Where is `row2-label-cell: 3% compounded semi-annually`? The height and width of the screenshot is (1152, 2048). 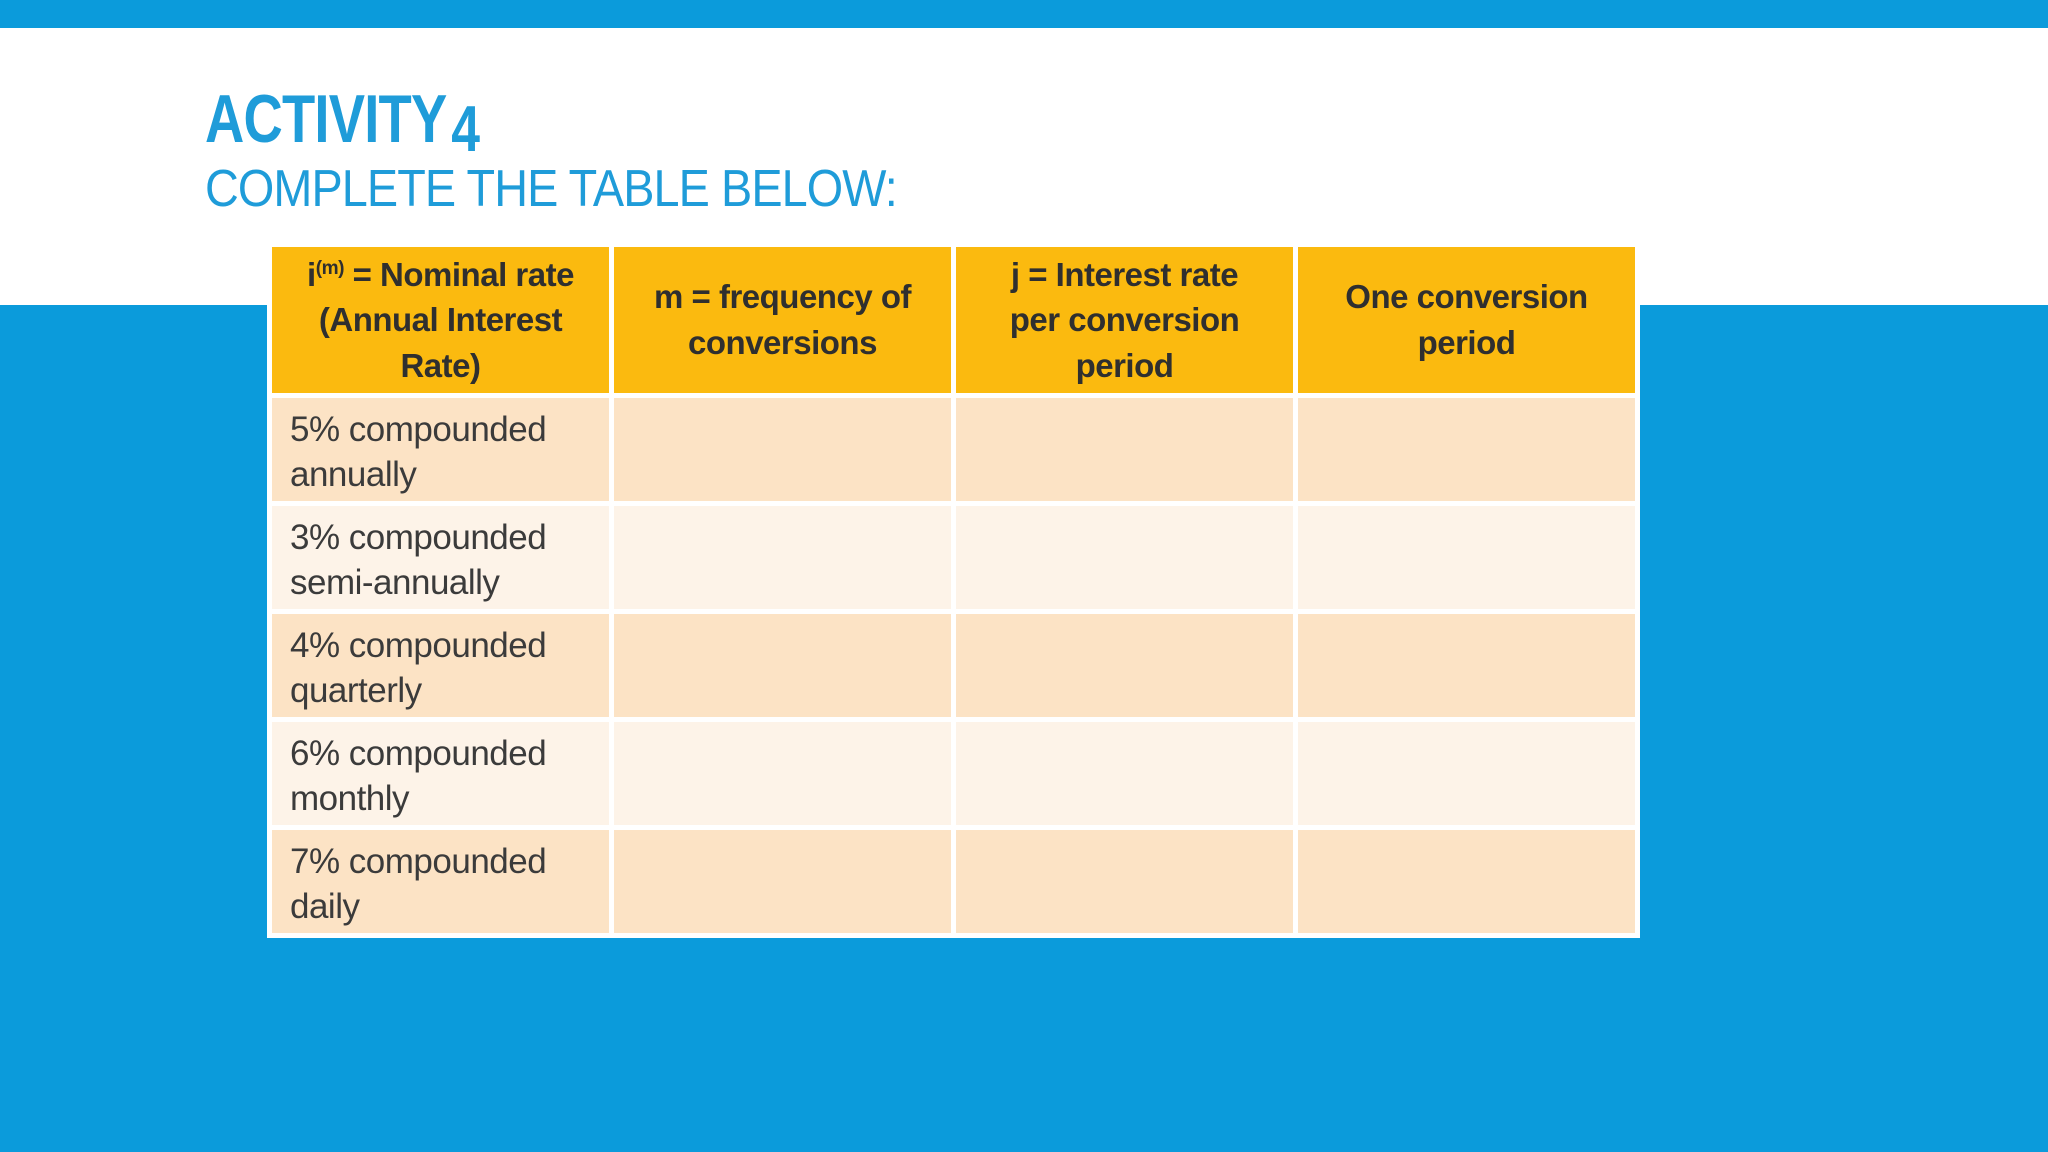
row2-label-cell: 3% compounded semi-annually is located at coordinates (440, 557).